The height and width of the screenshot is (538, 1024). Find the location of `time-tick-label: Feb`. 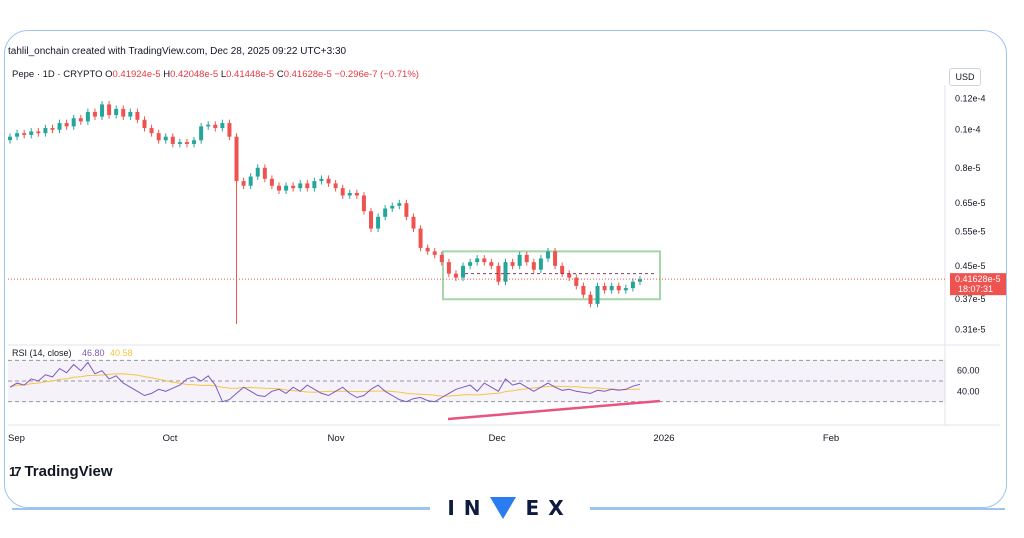

time-tick-label: Feb is located at coordinates (831, 438).